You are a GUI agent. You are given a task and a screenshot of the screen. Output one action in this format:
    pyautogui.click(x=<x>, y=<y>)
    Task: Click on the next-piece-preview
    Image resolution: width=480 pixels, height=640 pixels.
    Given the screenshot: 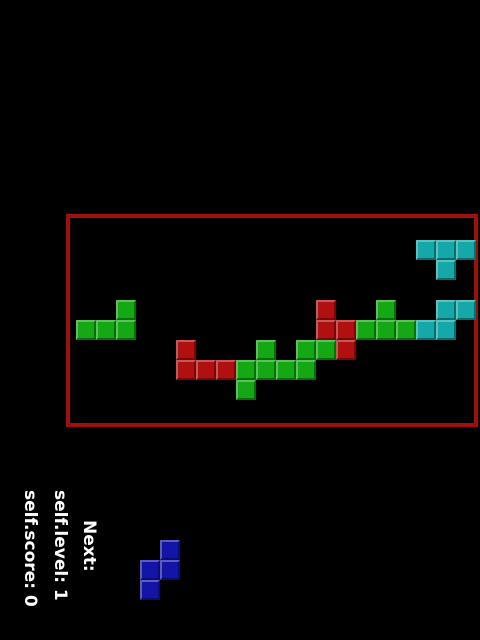 What is the action you would take?
    pyautogui.click(x=160, y=570)
    